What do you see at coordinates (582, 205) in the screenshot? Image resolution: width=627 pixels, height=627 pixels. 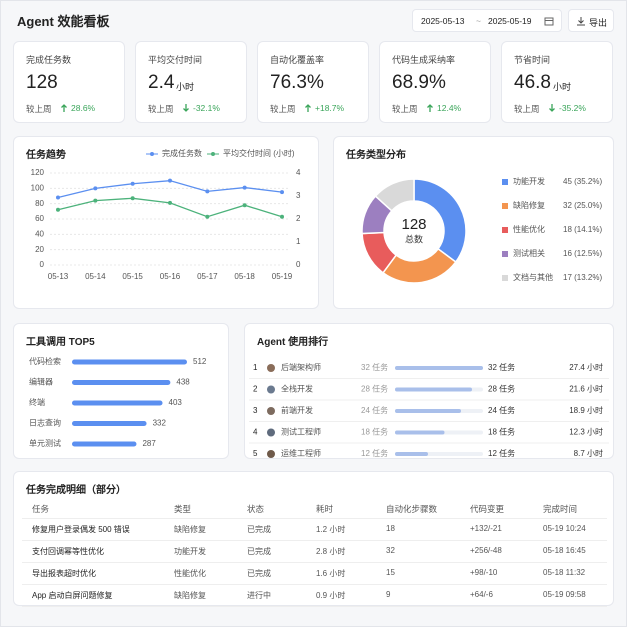 I see `legend-value: 32 (25.0%)` at bounding box center [582, 205].